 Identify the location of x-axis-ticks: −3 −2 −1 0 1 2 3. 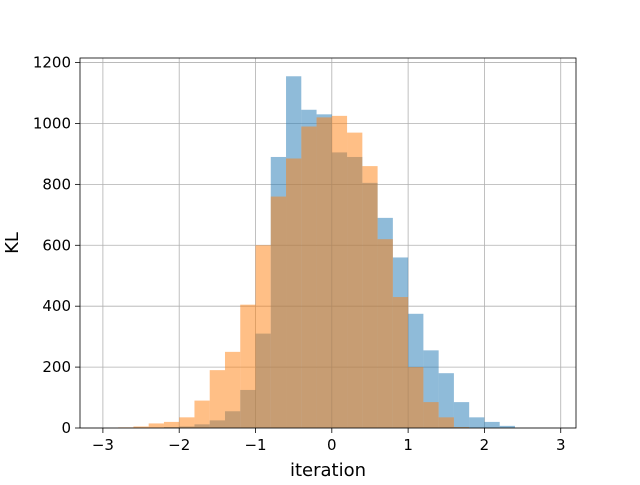
(329, 441).